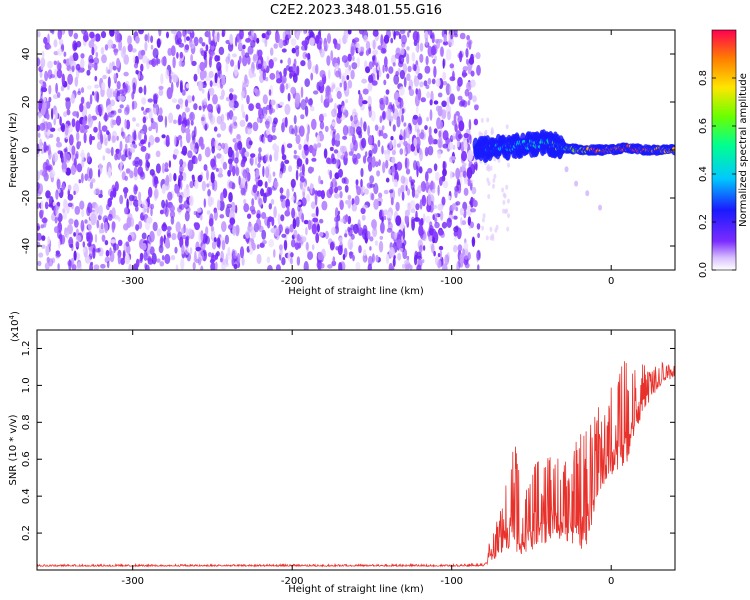  Describe the element at coordinates (26, 246) in the screenshot. I see `y-tick-label: -40` at that location.